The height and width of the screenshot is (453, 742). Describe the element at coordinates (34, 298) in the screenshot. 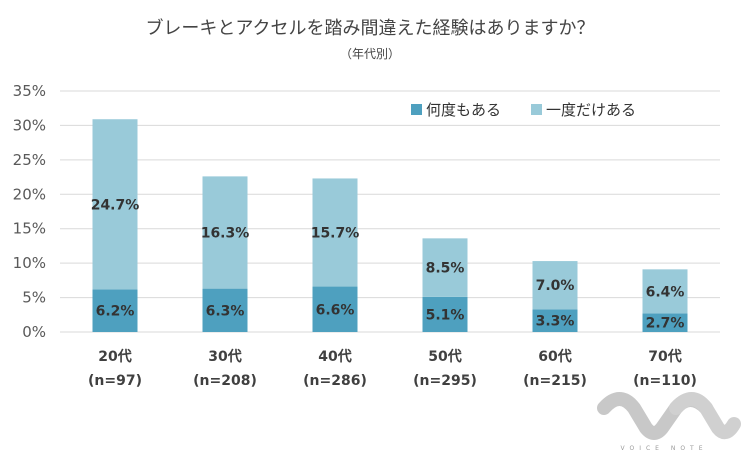

I see `y-tick-label: 5%` at that location.